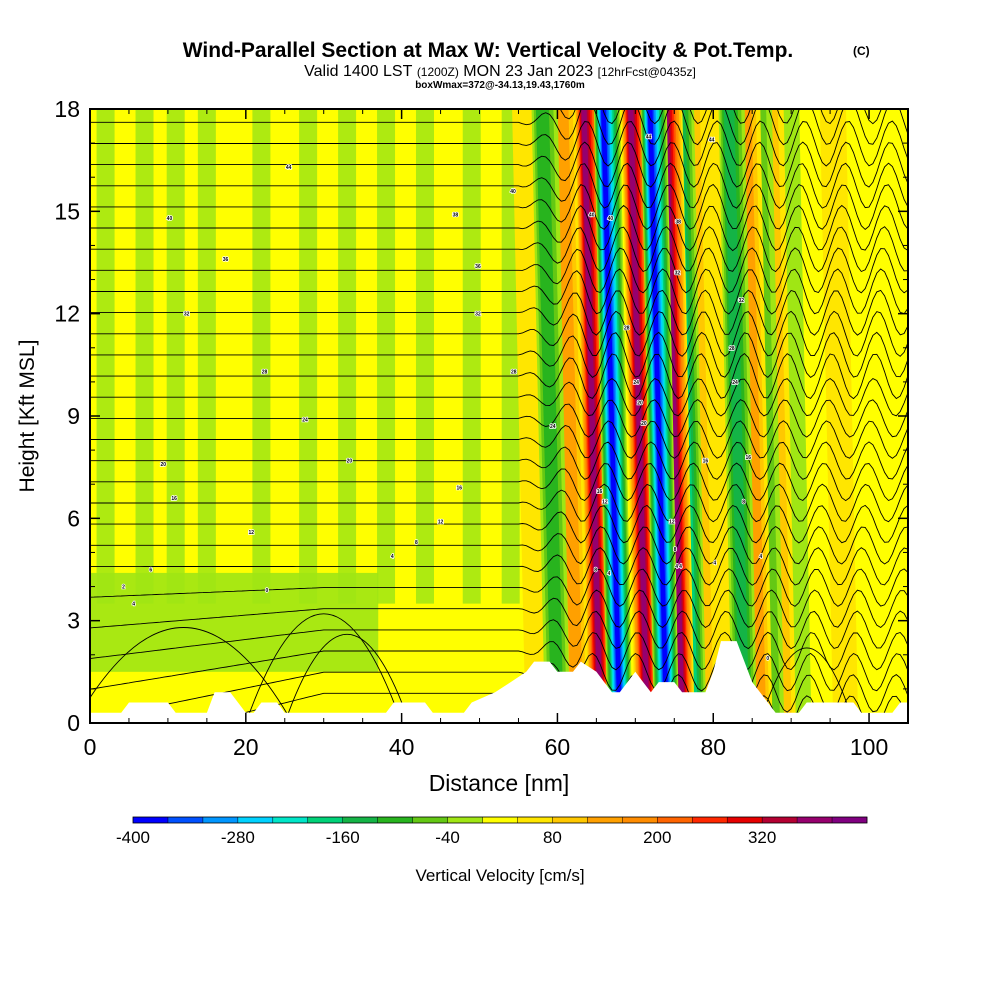 This screenshot has height=1000, width=1000. I want to click on x-tick-label: 0, so click(90, 747).